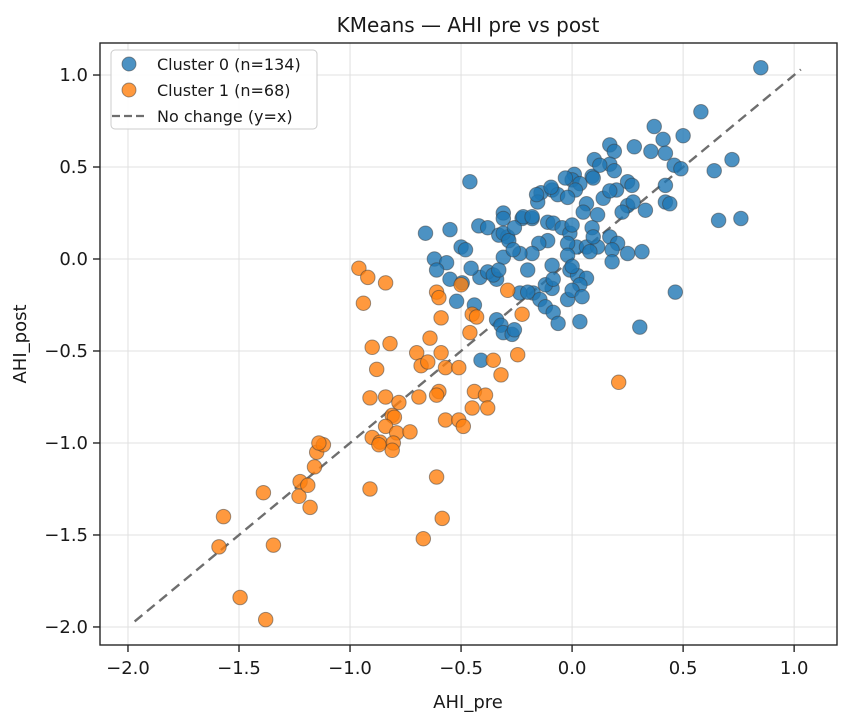  What do you see at coordinates (73, 75) in the screenshot?
I see `y-tick-label: 1.0` at bounding box center [73, 75].